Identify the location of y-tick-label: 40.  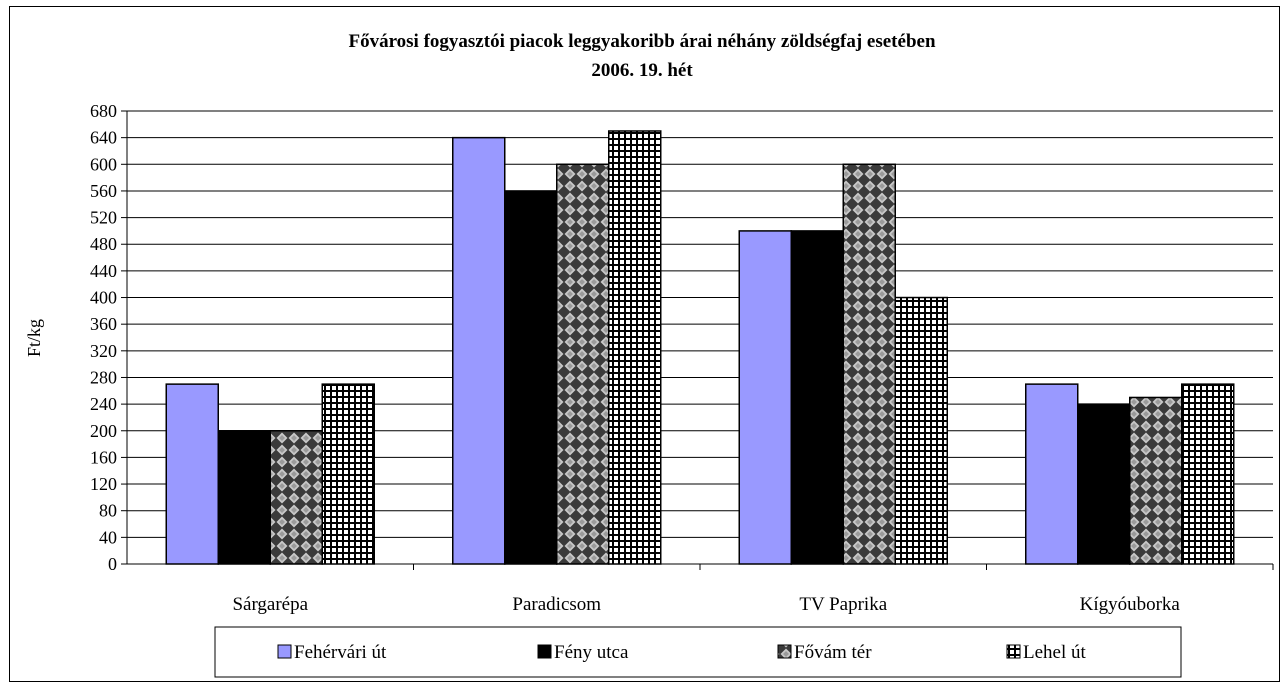
(108, 537).